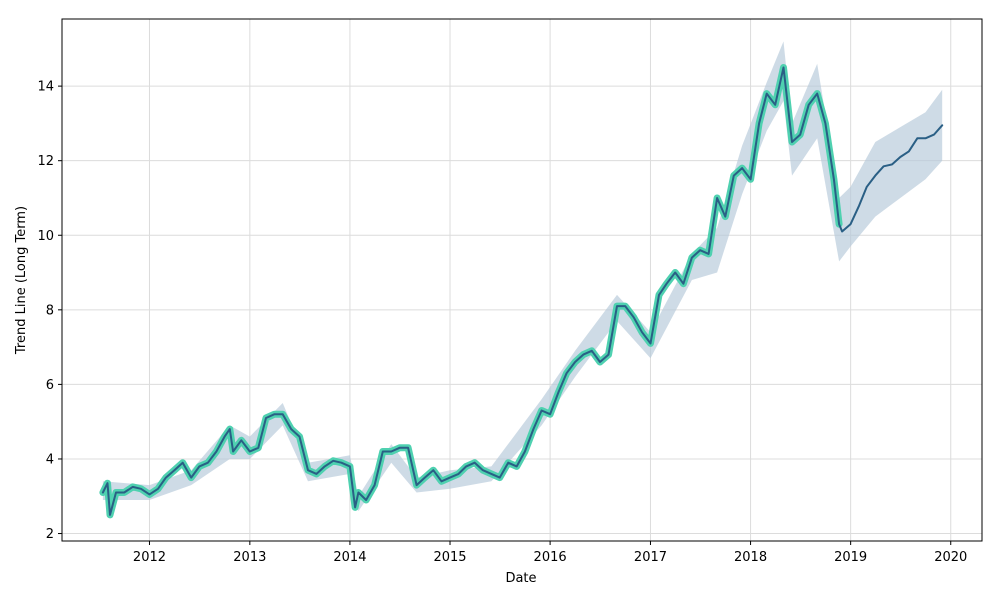  I want to click on x-tick-label: 2014, so click(349, 557).